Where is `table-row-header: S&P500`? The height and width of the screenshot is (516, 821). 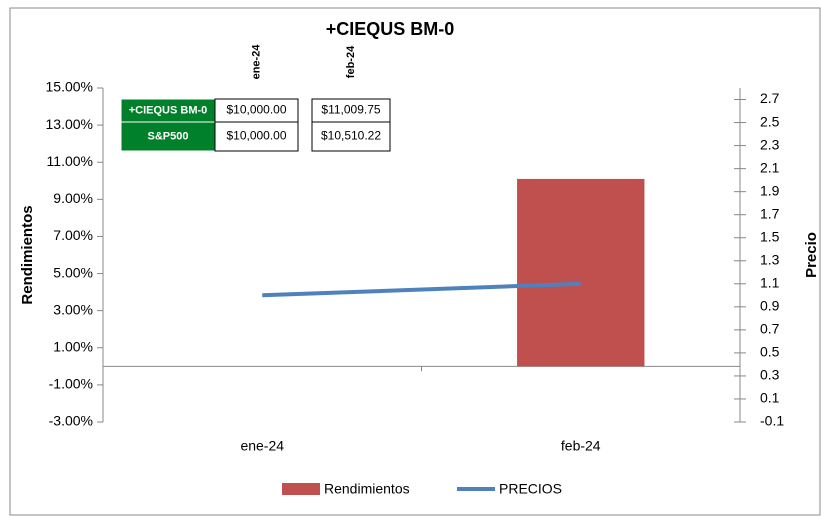 table-row-header: S&P500 is located at coordinates (168, 136).